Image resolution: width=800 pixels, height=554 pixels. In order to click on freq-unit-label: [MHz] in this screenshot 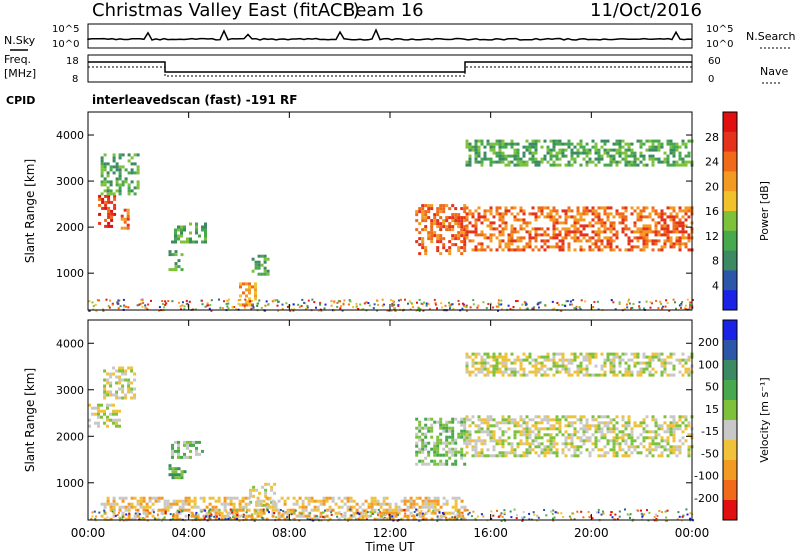, I will do `click(20, 73)`.